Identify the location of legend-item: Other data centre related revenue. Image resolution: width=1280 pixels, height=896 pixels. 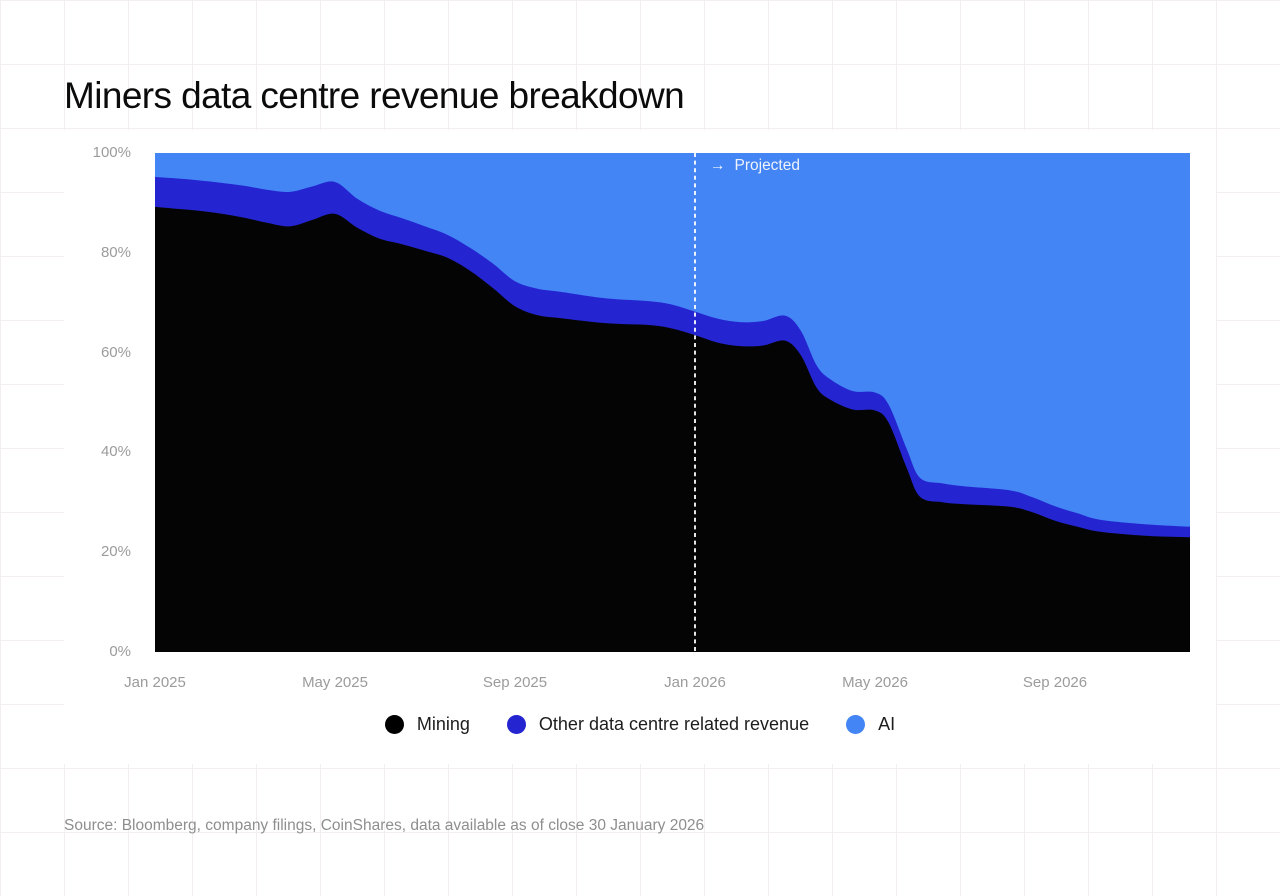
(658, 724).